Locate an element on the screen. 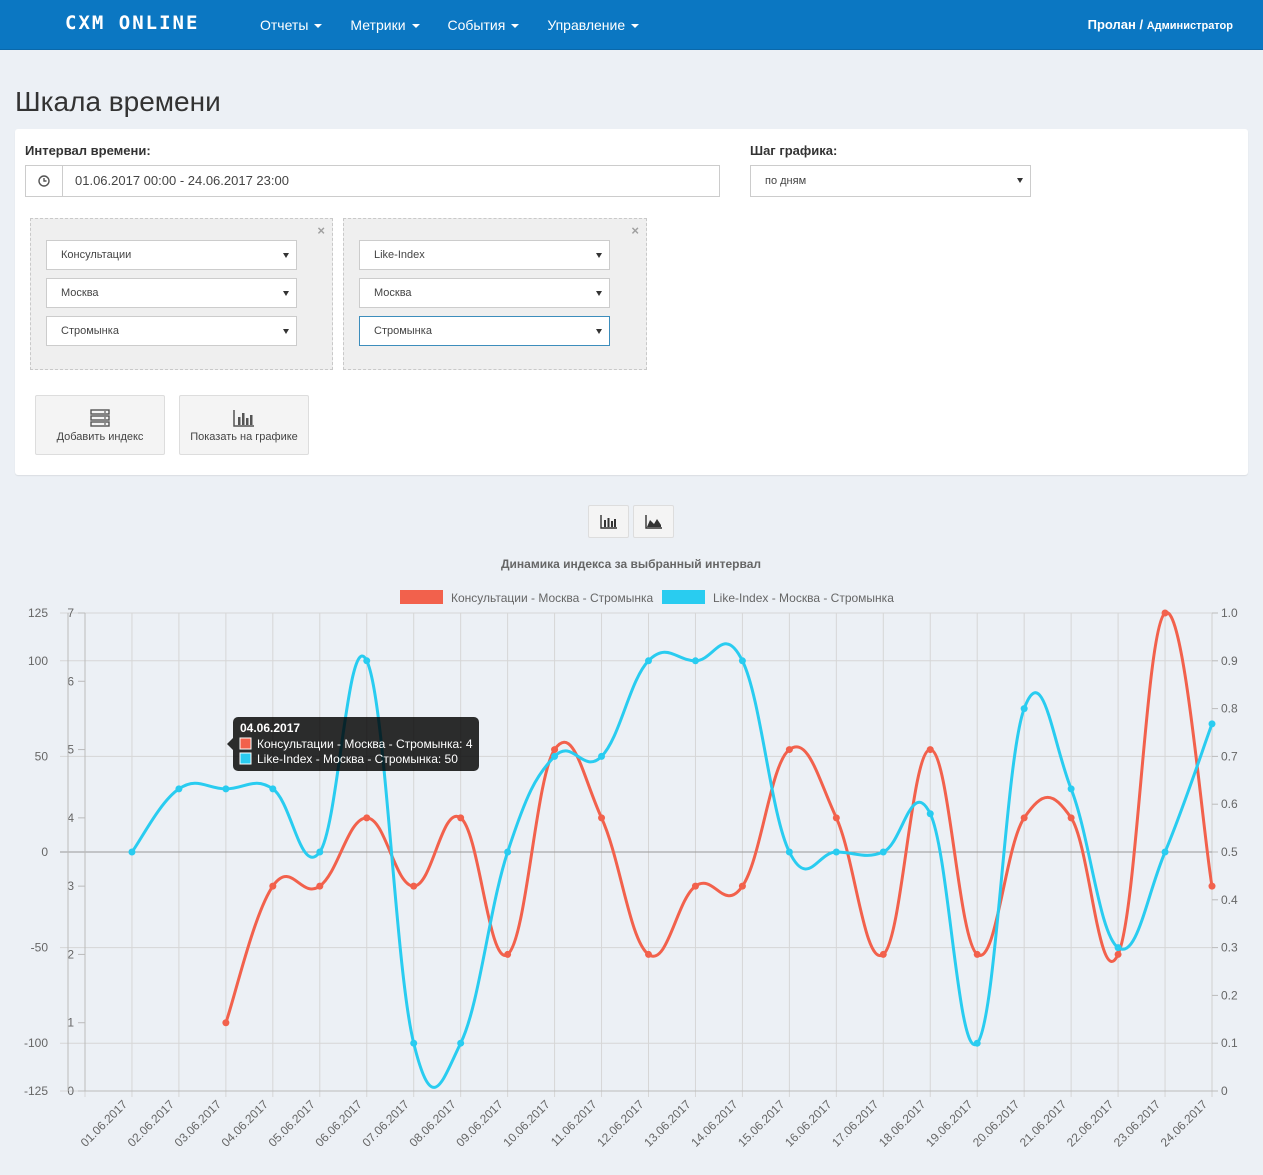 This screenshot has height=1175, width=1263. bar-chart-toggle is located at coordinates (608, 521).